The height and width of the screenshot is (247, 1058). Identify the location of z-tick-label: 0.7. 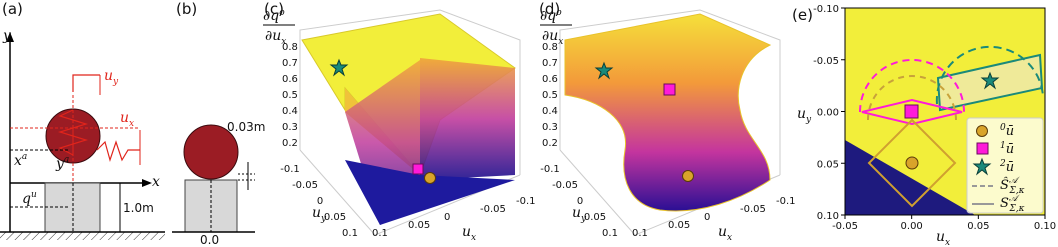
(550, 63).